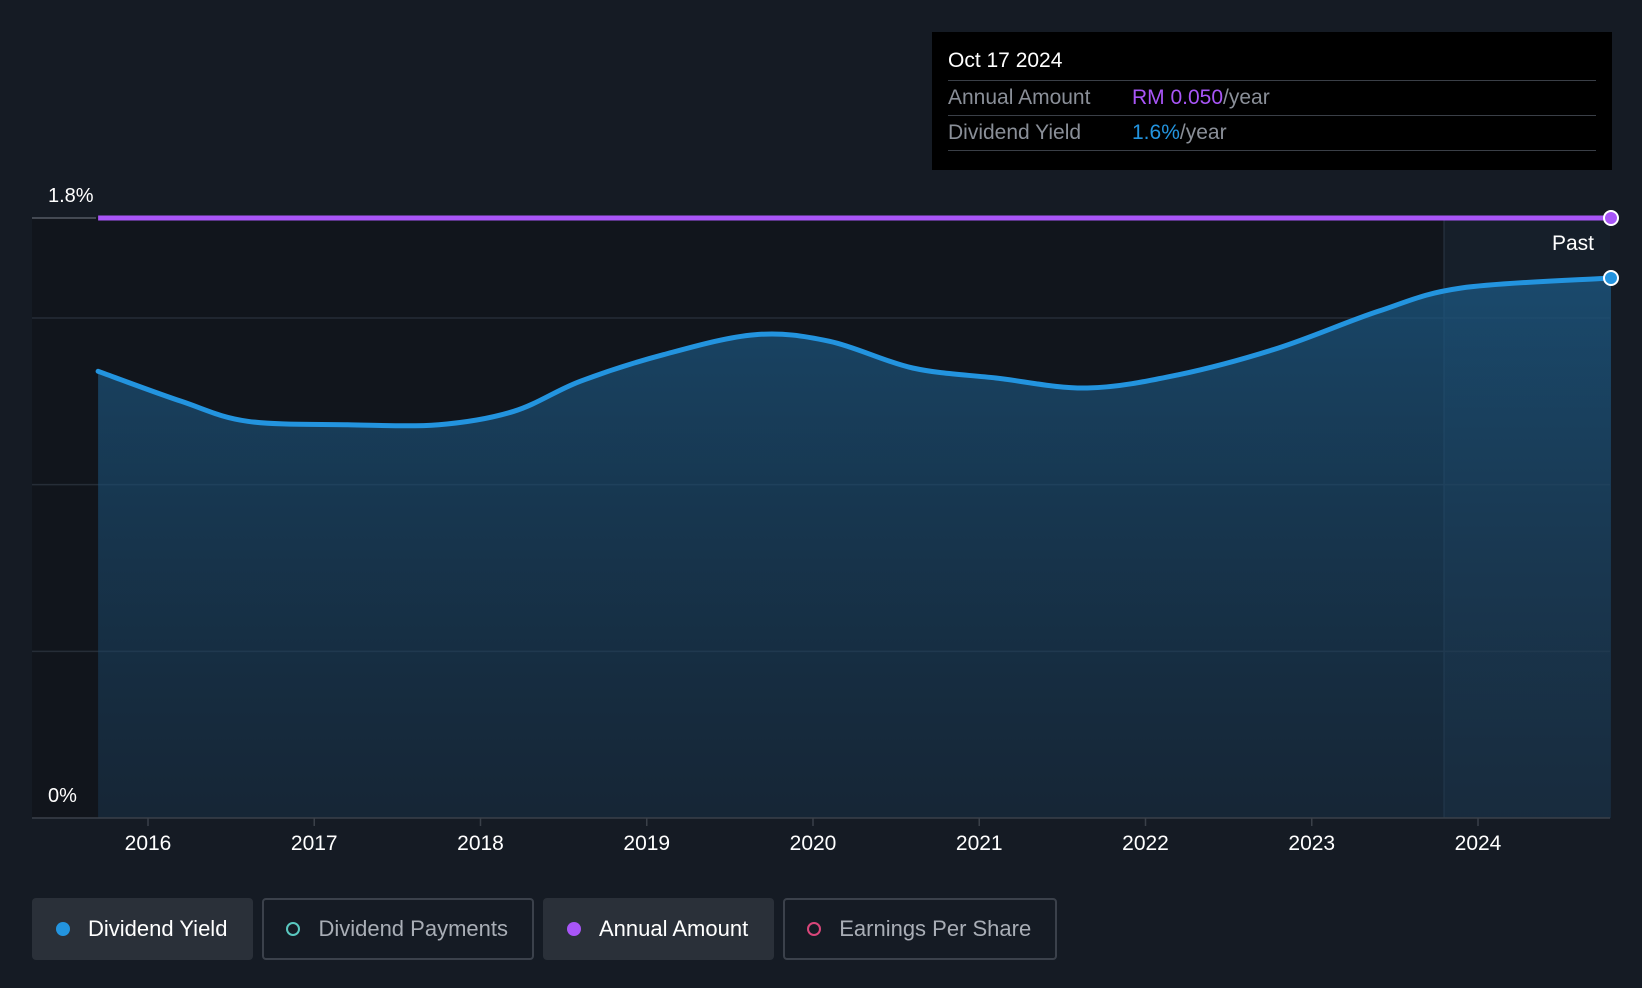 The height and width of the screenshot is (988, 1642). Describe the element at coordinates (1272, 98) in the screenshot. I see `tooltip-row-annual-amount: Annual Amount RM 0.050 /year` at that location.